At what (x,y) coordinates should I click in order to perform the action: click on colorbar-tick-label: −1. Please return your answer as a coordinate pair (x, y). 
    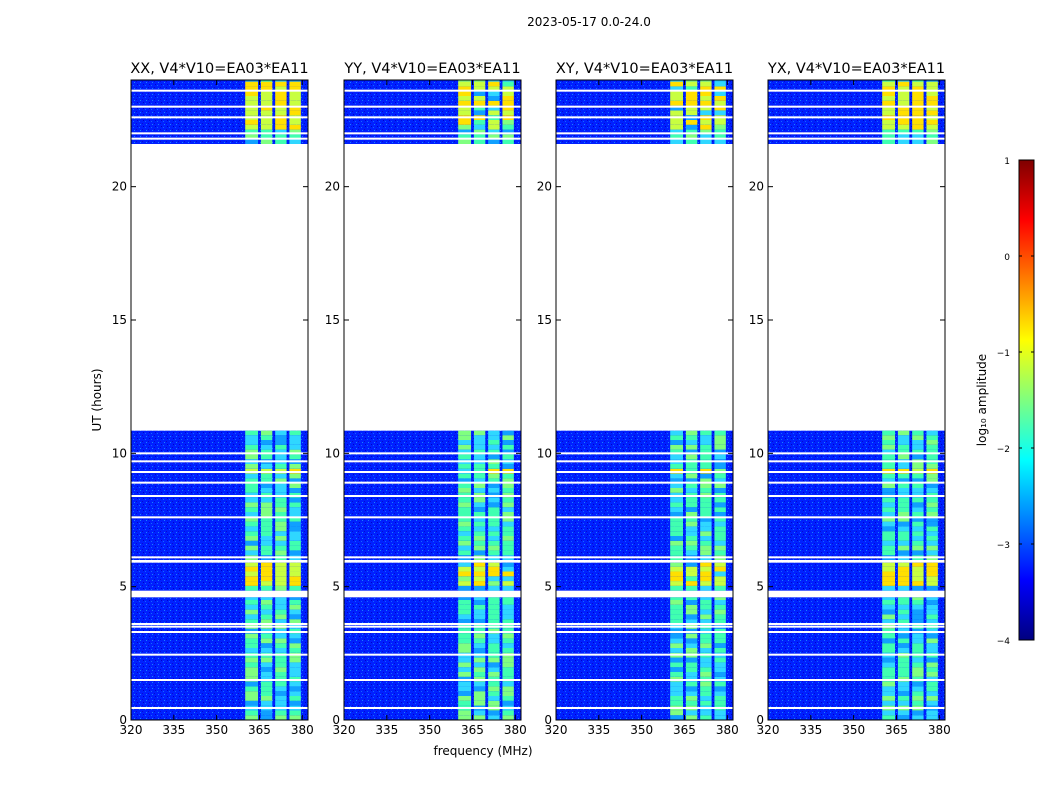
    Looking at the image, I should click on (1003, 354).